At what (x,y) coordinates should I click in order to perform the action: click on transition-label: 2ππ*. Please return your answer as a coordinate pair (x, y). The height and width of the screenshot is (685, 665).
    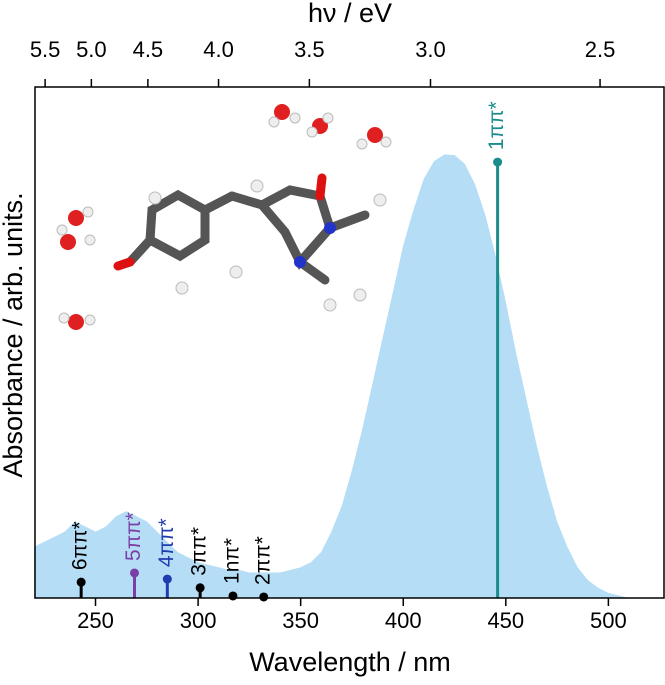
    Looking at the image, I should click on (262, 560).